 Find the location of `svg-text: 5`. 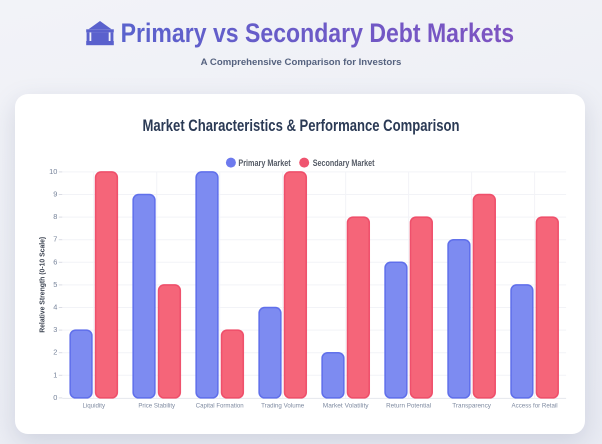

svg-text: 5 is located at coordinates (55, 284).